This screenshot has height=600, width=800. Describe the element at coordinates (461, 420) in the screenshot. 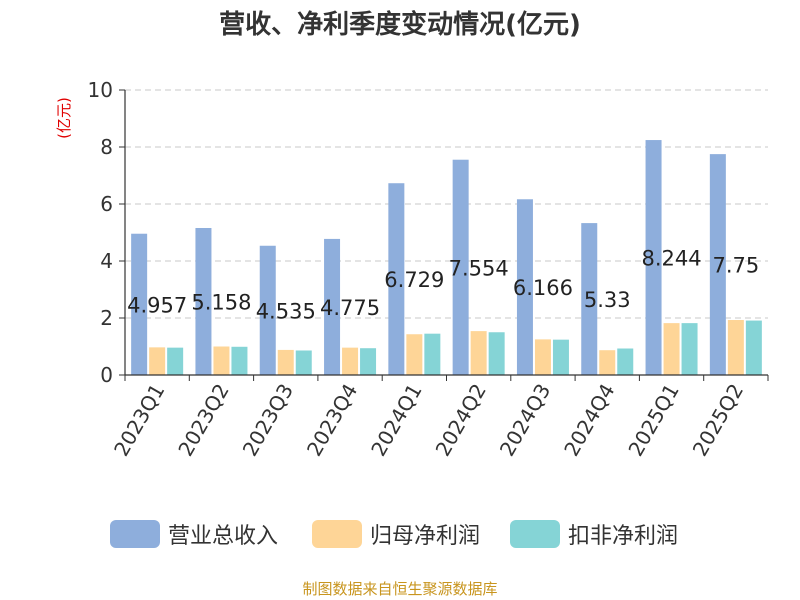

I see `x-tick-label: 2024Q2` at that location.